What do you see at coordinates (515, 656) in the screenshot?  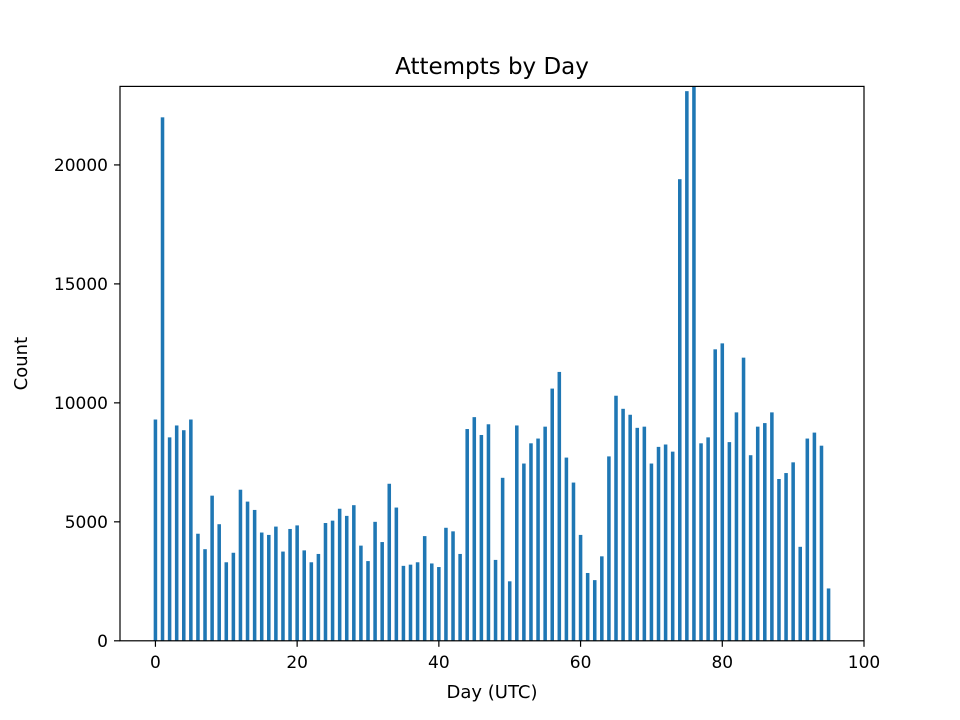 I see `x-axis-ticks: 0 20 40 60 80 100` at bounding box center [515, 656].